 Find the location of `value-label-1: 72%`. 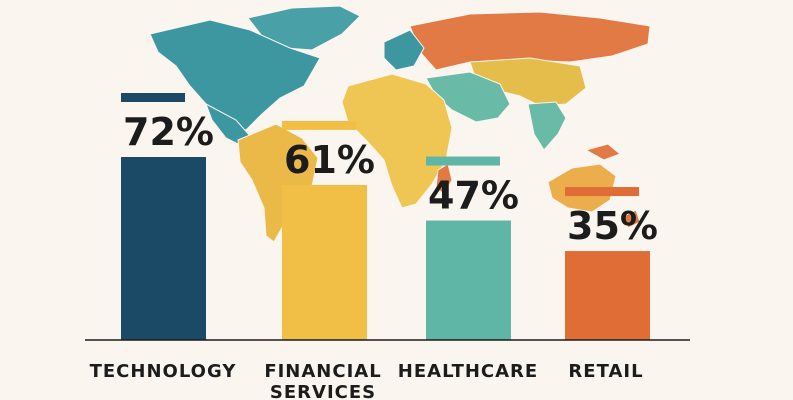

value-label-1: 72% is located at coordinates (168, 132).